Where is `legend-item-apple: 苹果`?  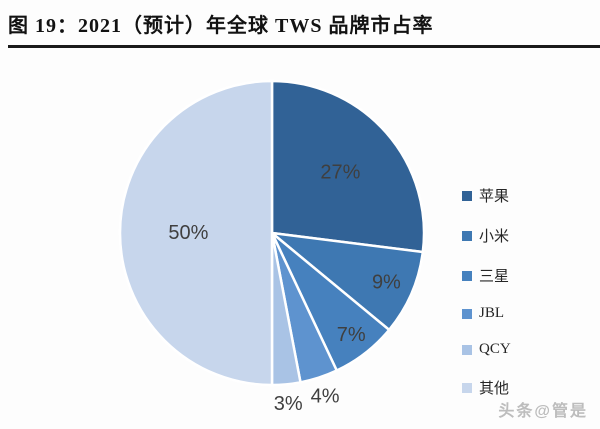
legend-item-apple: 苹果 is located at coordinates (486, 195).